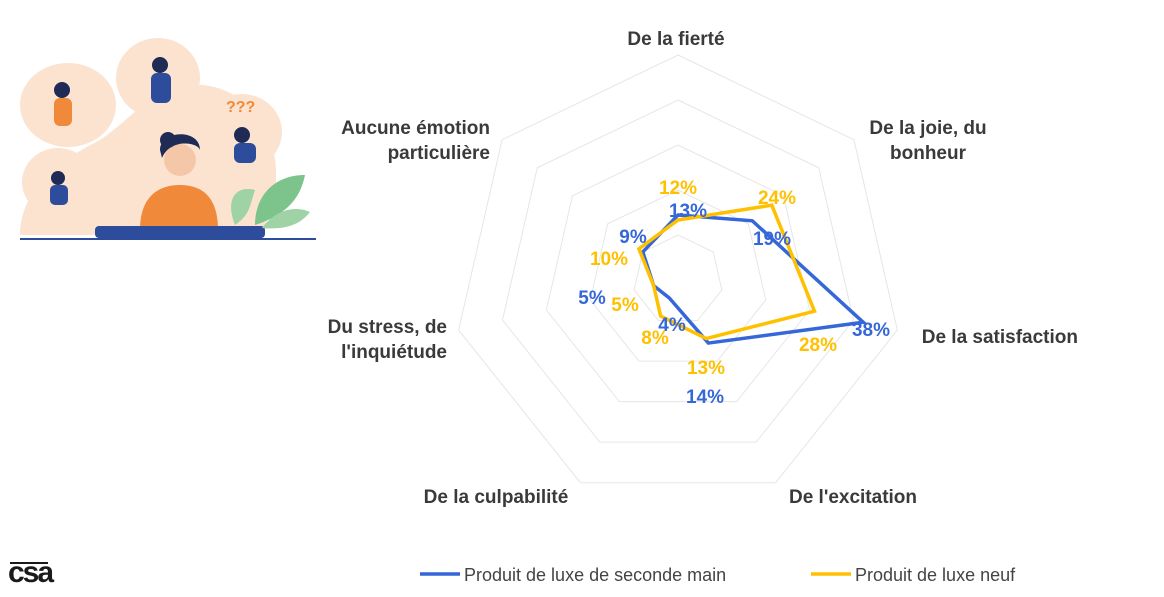 The width and height of the screenshot is (1164, 597). I want to click on value-label-seconde-main-aucune-emotion-particuliere: 9%, so click(633, 237).